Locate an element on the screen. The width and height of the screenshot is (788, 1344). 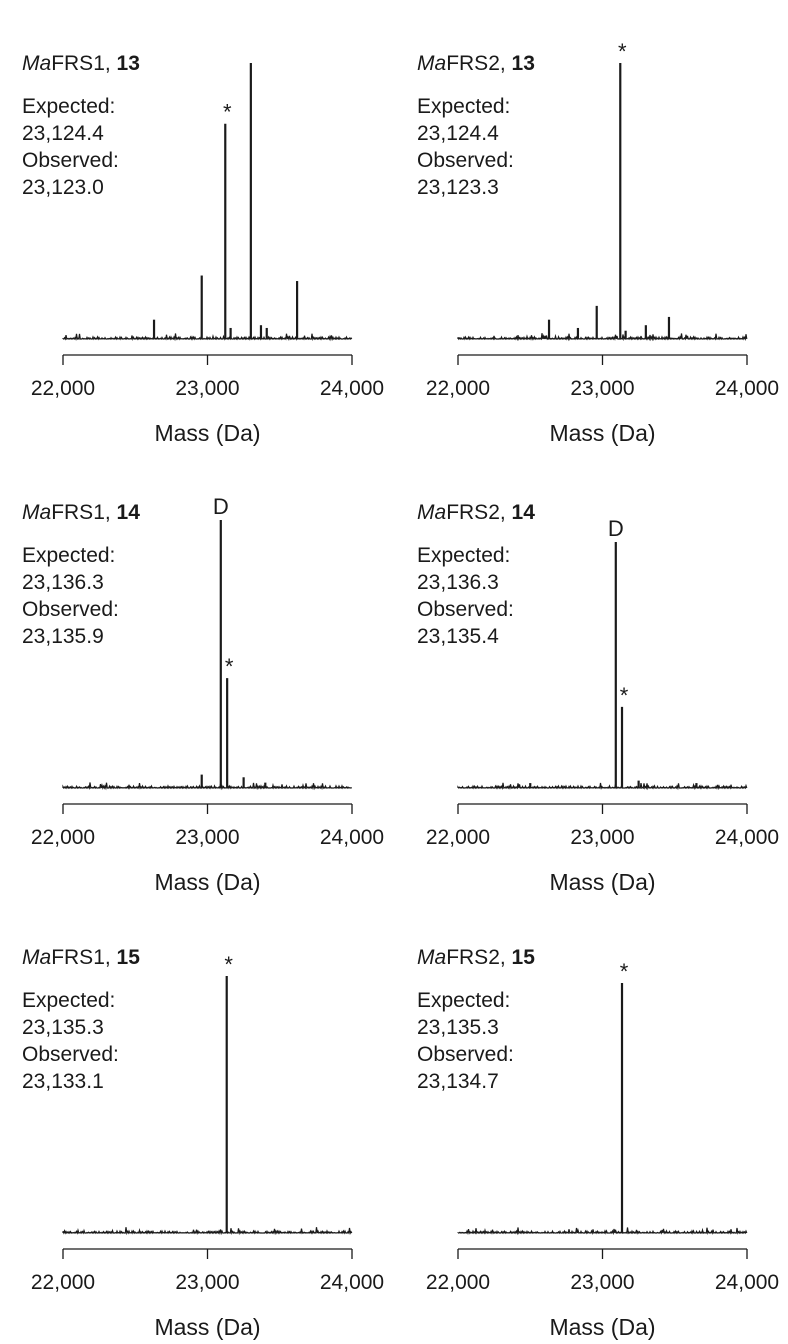
mass-info: Expected: 23,136.3 Observed: 23,135.4 is located at coordinates (465, 596).